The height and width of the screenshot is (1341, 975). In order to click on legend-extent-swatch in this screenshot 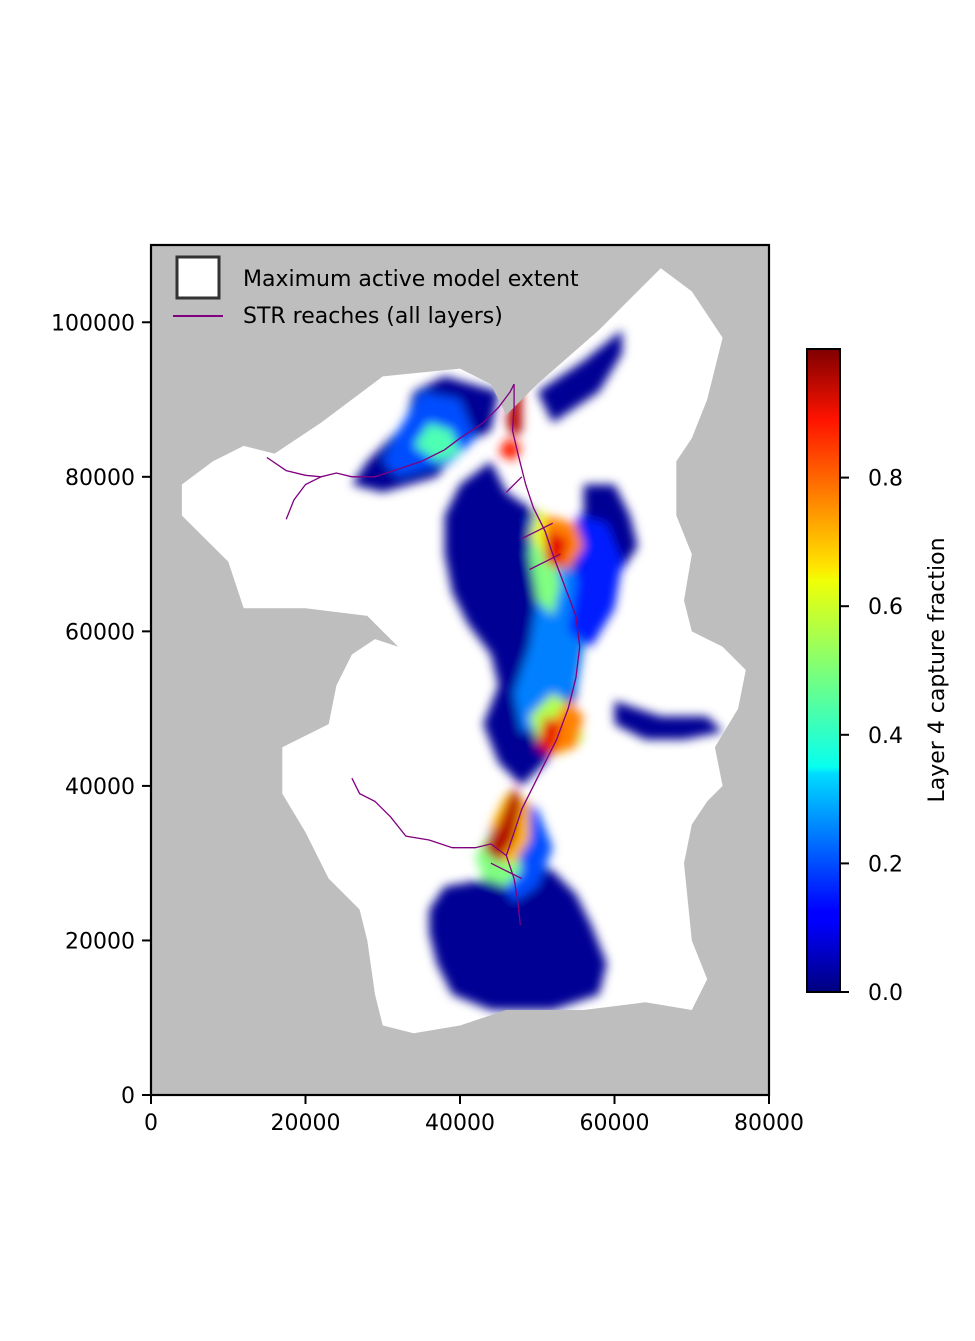, I will do `click(198, 277)`.